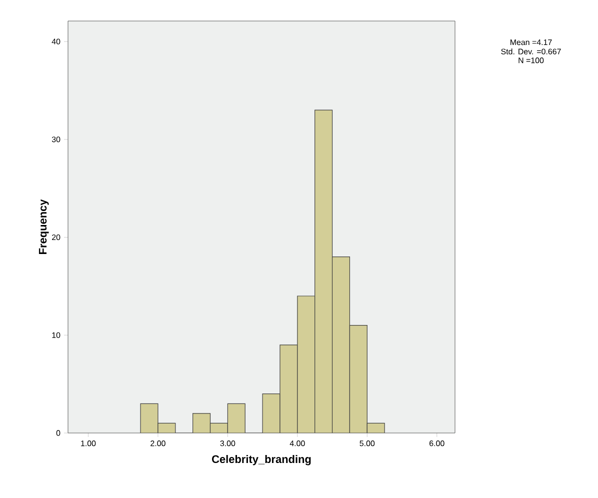 Image resolution: width=598 pixels, height=498 pixels. I want to click on y-axis-title: Frequency, so click(43, 226).